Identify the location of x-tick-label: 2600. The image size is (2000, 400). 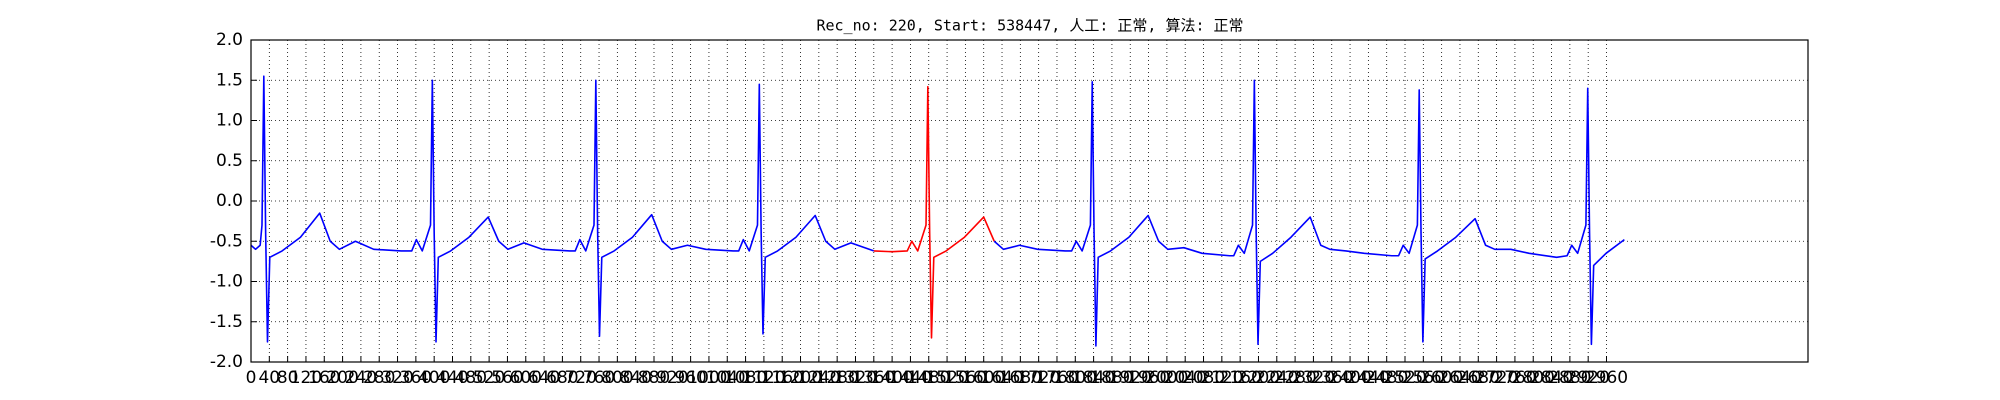
(1441, 378).